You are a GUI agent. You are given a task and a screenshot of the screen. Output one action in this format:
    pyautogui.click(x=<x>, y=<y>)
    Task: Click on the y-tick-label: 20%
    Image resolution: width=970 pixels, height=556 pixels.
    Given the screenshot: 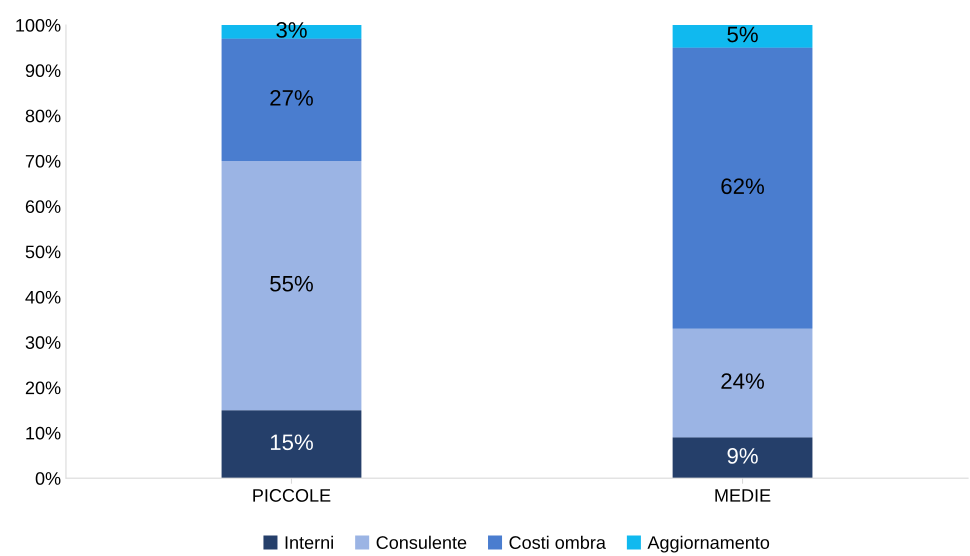 What is the action you would take?
    pyautogui.click(x=43, y=387)
    